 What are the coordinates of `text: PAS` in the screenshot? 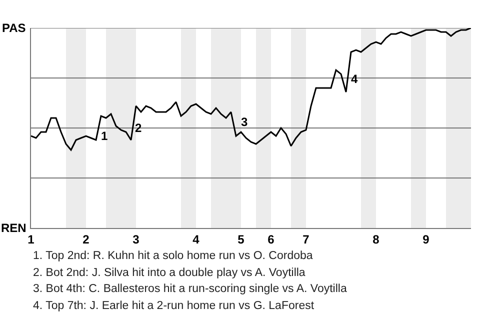 It's located at (14, 28).